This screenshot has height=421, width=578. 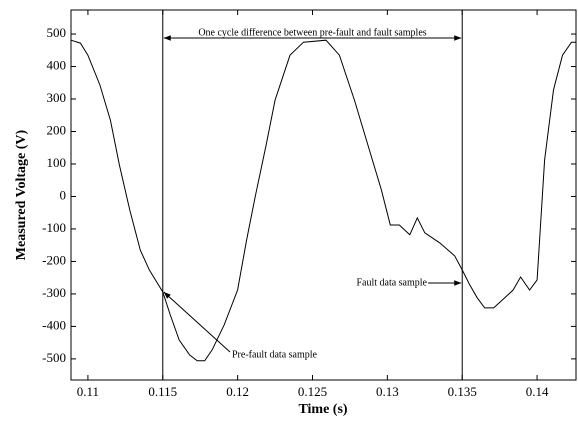 I want to click on x-tick-label: 0.14, so click(x=537, y=391).